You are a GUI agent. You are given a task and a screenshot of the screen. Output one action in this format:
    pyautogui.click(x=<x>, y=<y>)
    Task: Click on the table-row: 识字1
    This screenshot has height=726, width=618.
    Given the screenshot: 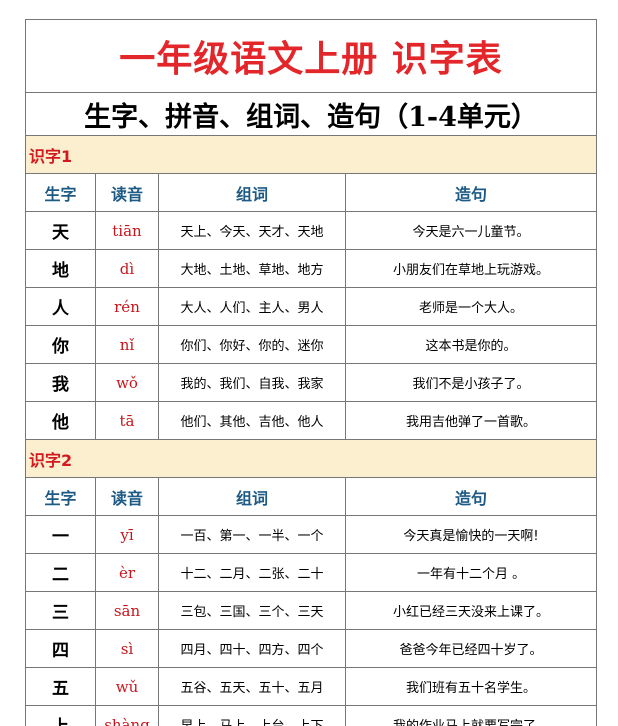 What is the action you would take?
    pyautogui.click(x=311, y=154)
    